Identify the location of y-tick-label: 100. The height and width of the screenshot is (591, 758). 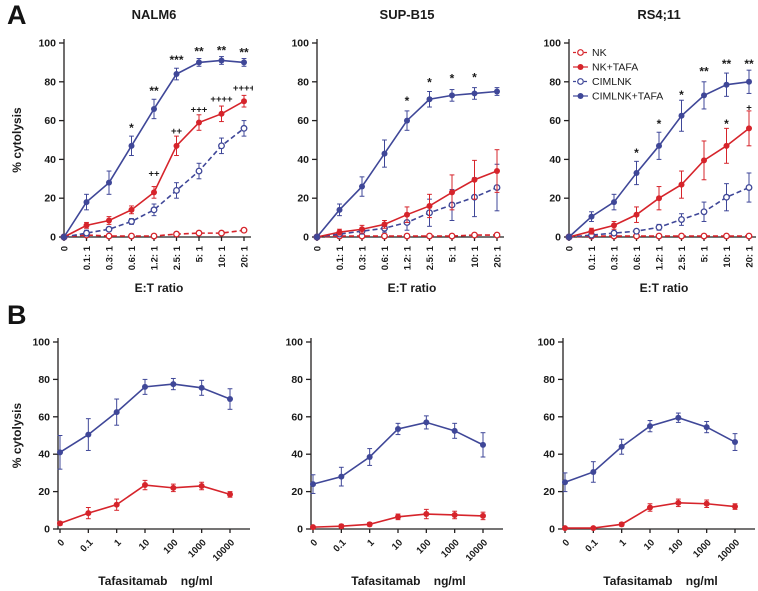
(41, 343).